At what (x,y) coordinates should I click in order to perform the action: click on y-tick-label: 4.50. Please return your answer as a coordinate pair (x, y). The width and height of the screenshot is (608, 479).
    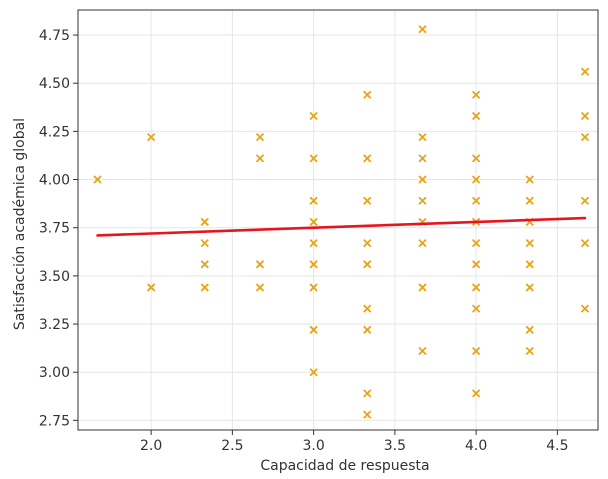
    Looking at the image, I should click on (54, 84).